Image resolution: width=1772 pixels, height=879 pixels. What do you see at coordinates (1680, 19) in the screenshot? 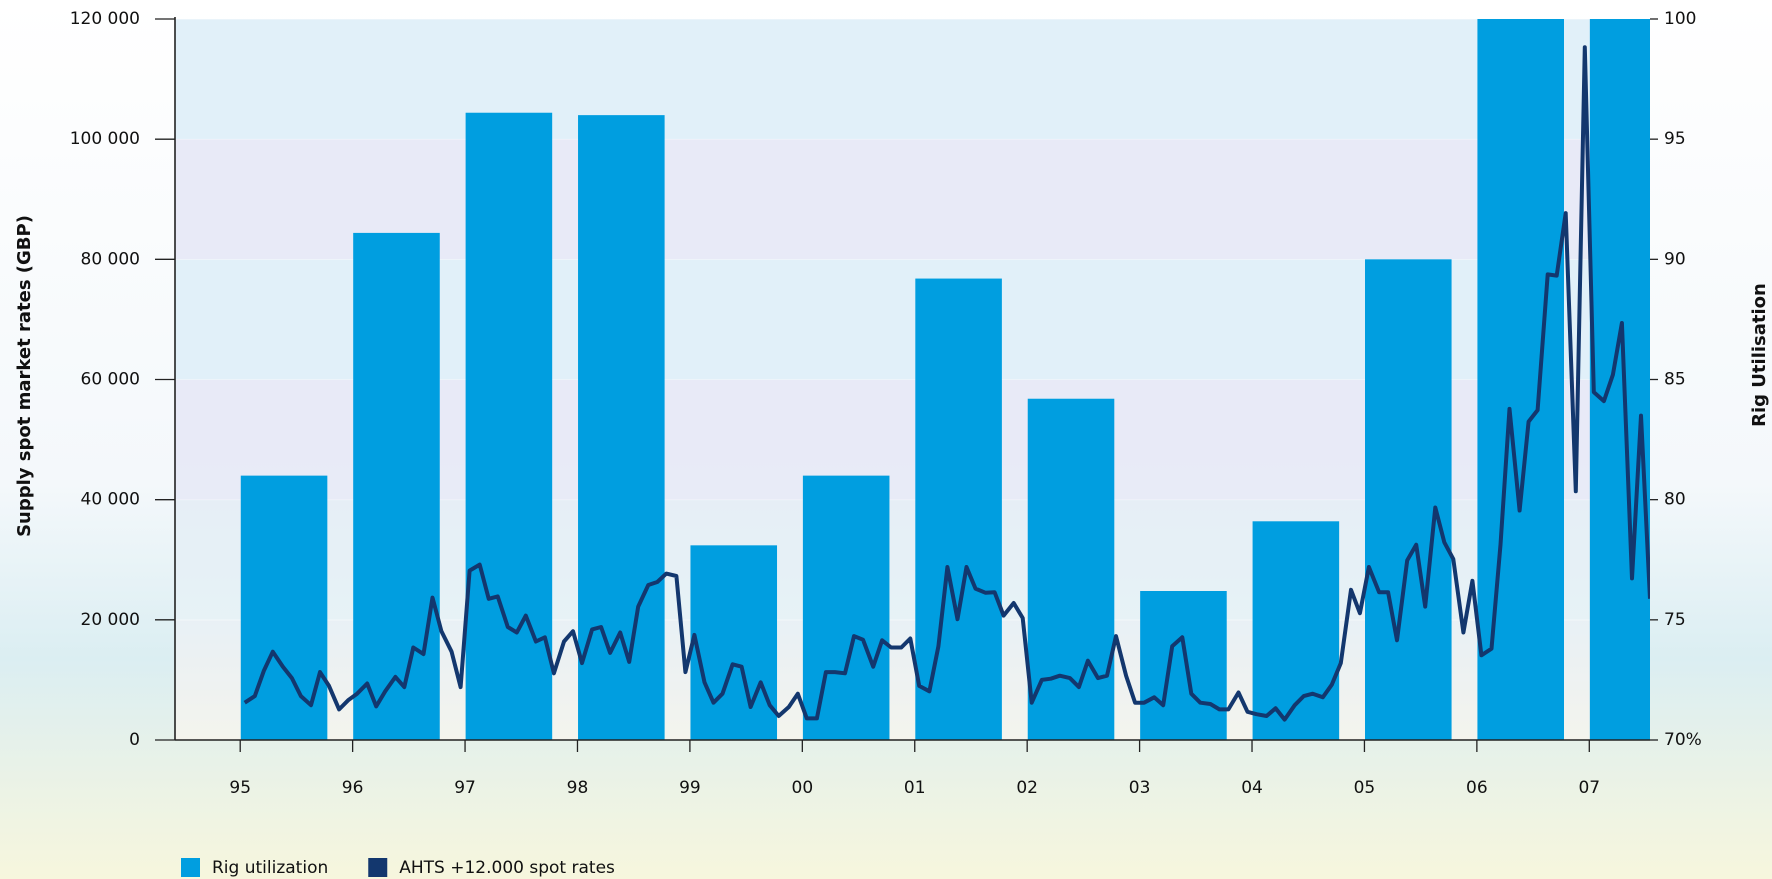
I see `y2-tick-label: 100` at bounding box center [1680, 19].